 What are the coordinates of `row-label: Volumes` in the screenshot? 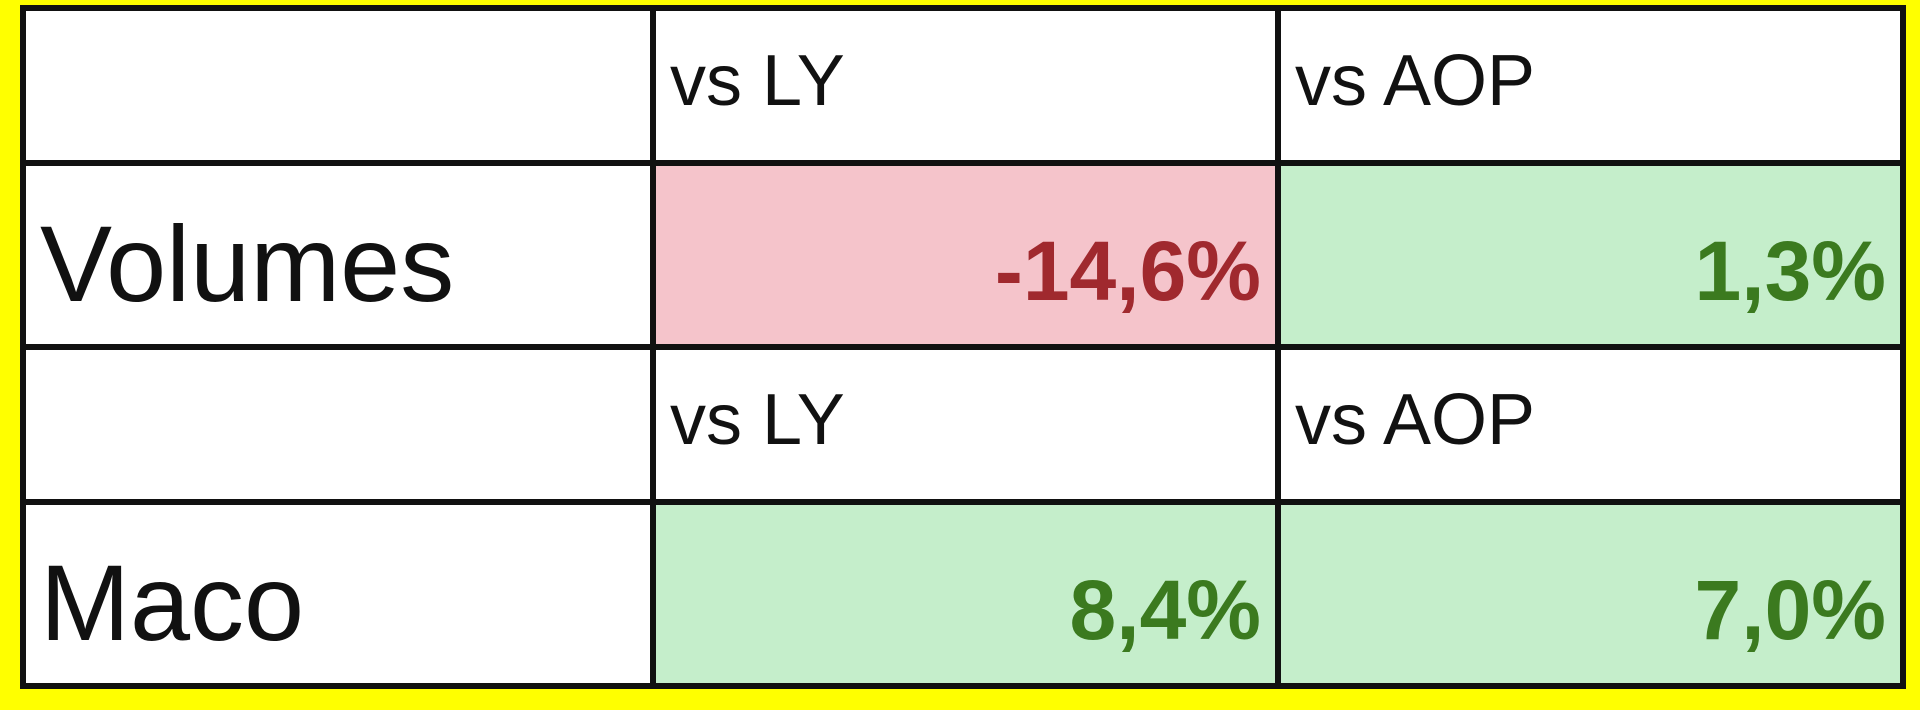 It's located at (338, 255).